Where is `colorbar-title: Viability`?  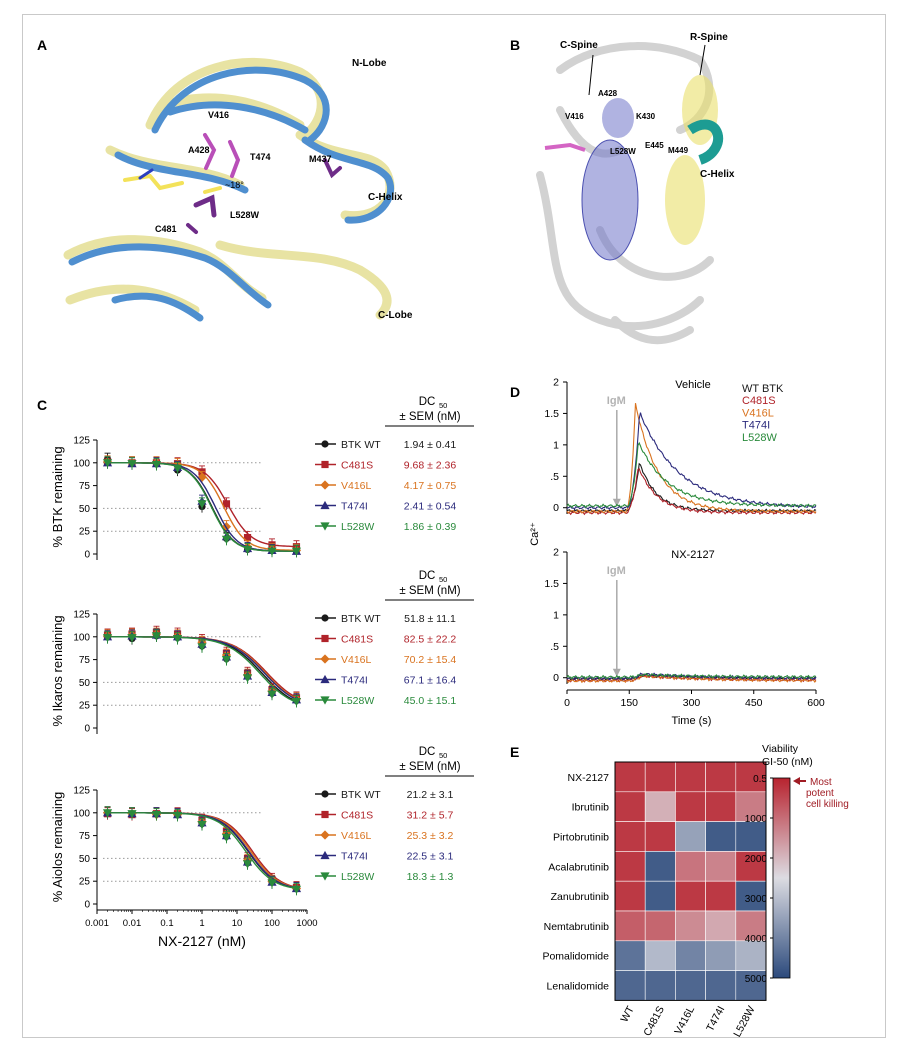 colorbar-title: Viability is located at coordinates (780, 749).